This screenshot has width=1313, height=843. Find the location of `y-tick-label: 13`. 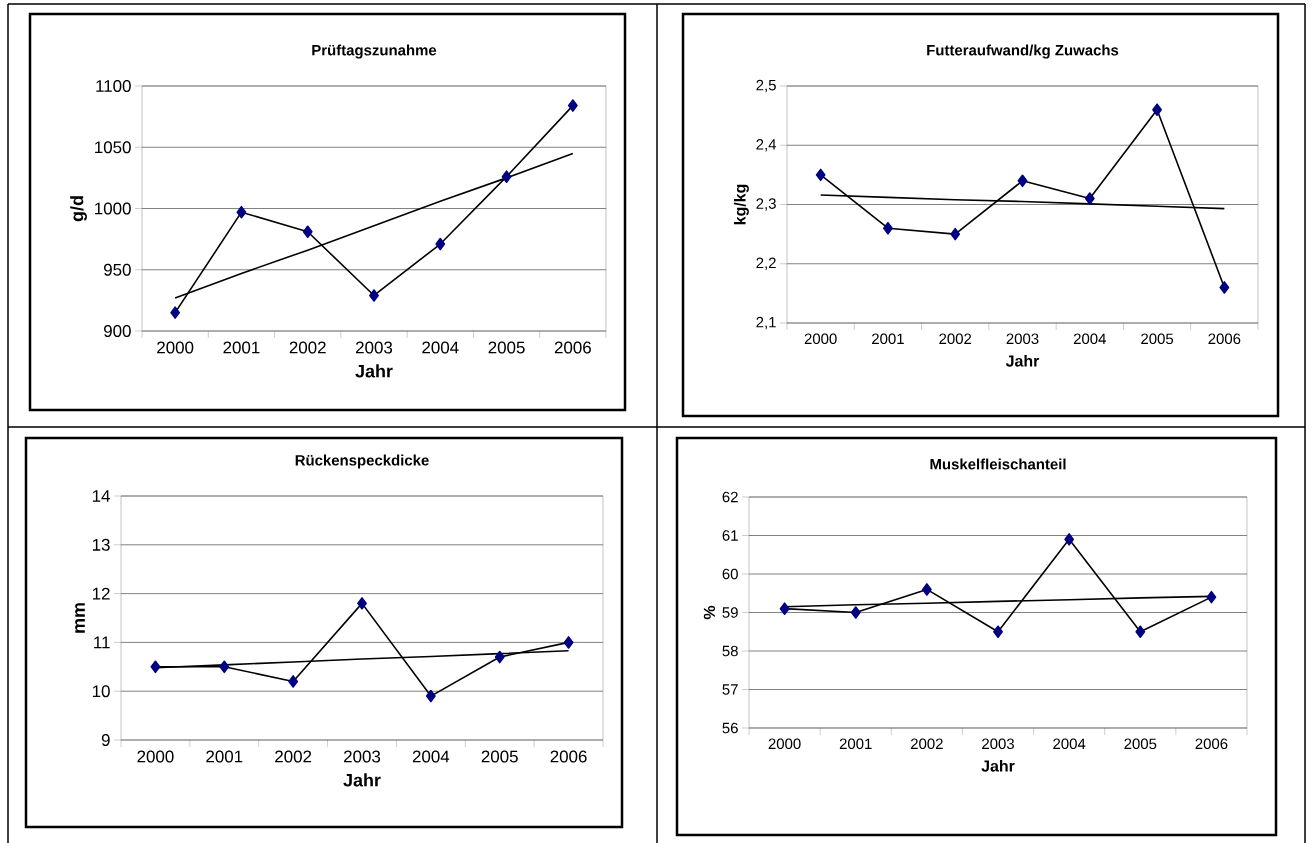

y-tick-label: 13 is located at coordinates (101, 544).